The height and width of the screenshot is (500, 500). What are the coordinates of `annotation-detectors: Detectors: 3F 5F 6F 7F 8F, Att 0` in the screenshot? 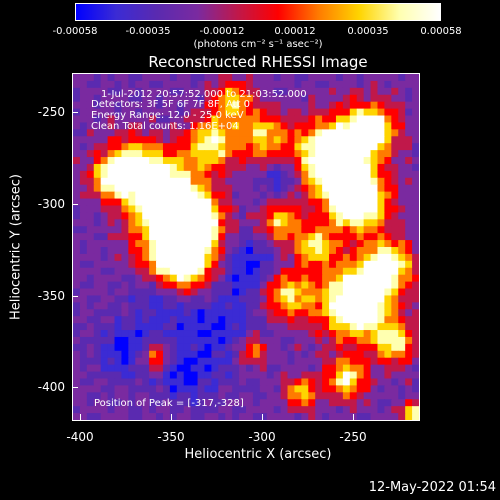 It's located at (171, 104).